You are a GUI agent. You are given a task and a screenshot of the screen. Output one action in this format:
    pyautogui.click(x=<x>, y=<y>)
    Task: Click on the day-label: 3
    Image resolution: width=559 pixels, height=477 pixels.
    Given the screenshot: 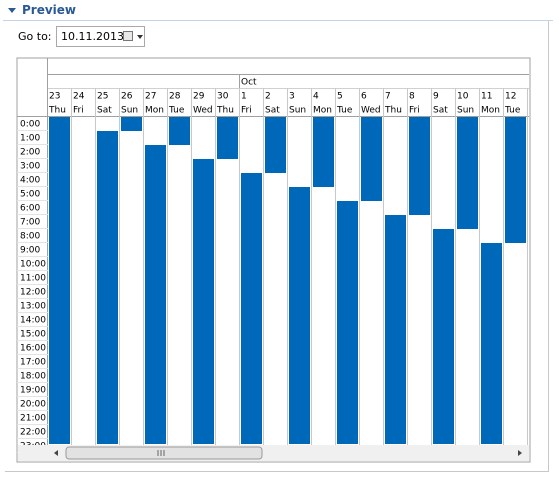 What is the action you would take?
    pyautogui.click(x=292, y=97)
    